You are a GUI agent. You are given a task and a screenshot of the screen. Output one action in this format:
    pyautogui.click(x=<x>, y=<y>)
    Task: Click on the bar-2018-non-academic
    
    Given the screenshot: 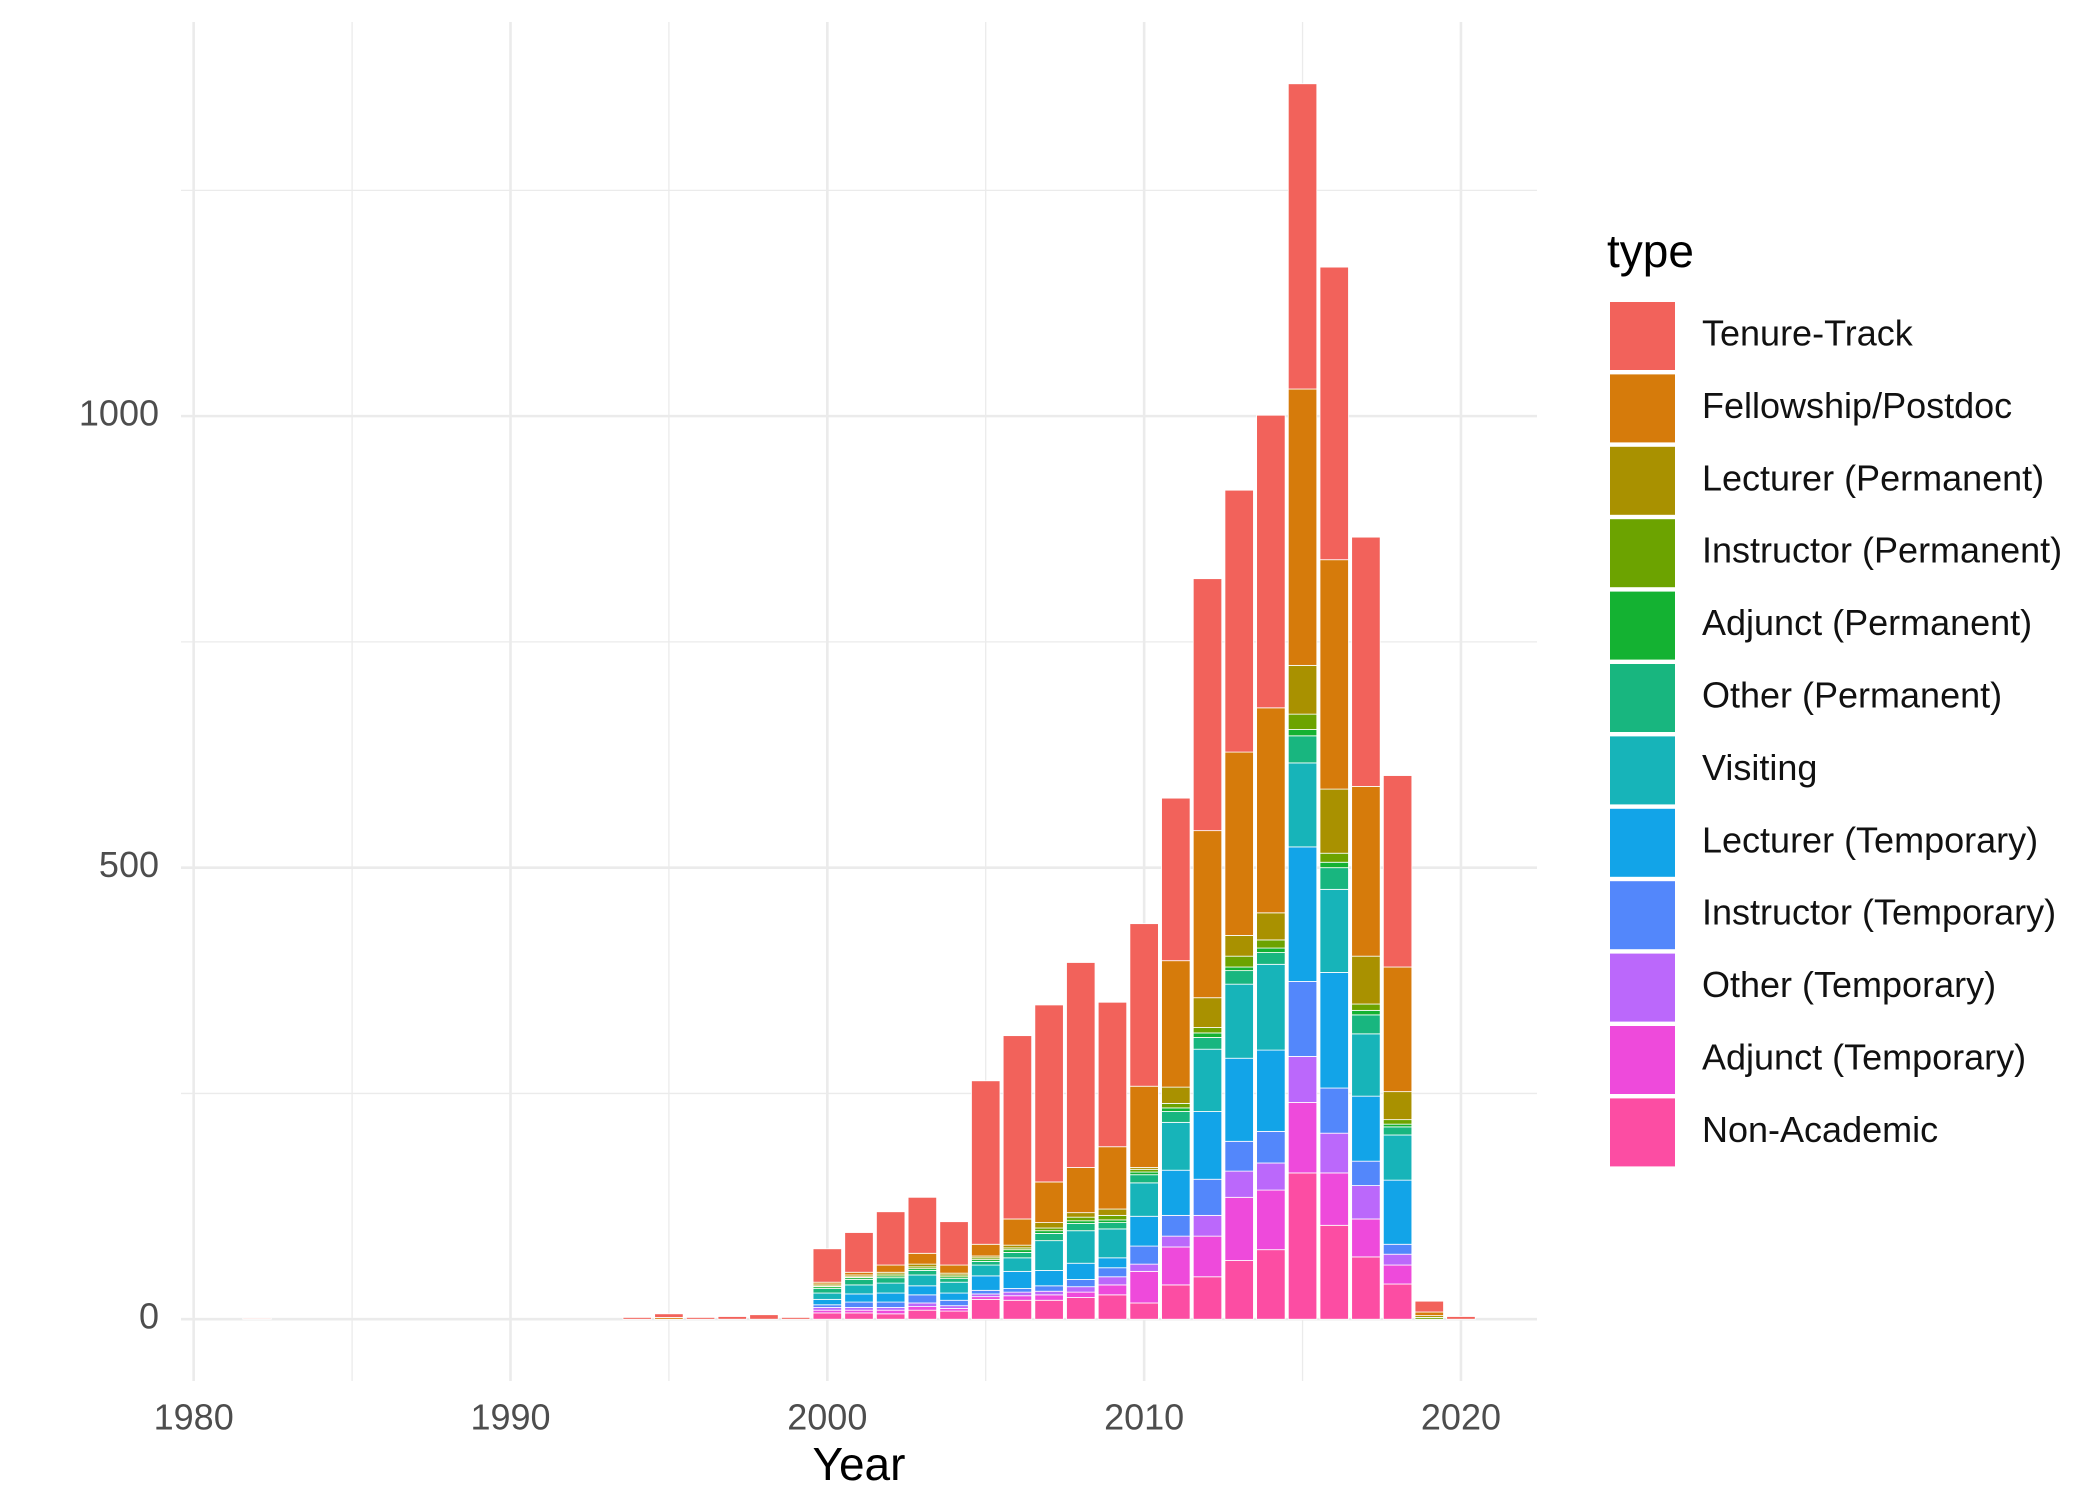 What is the action you would take?
    pyautogui.click(x=1397, y=1301)
    